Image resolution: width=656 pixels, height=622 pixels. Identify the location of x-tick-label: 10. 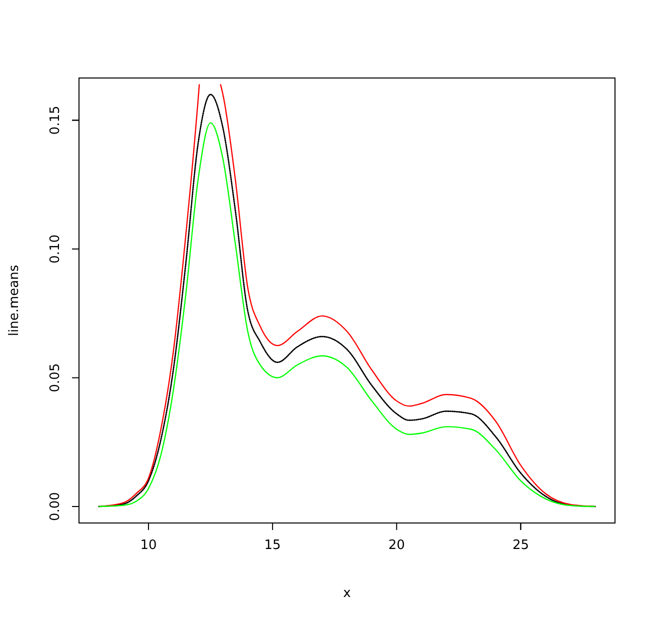
(148, 546).